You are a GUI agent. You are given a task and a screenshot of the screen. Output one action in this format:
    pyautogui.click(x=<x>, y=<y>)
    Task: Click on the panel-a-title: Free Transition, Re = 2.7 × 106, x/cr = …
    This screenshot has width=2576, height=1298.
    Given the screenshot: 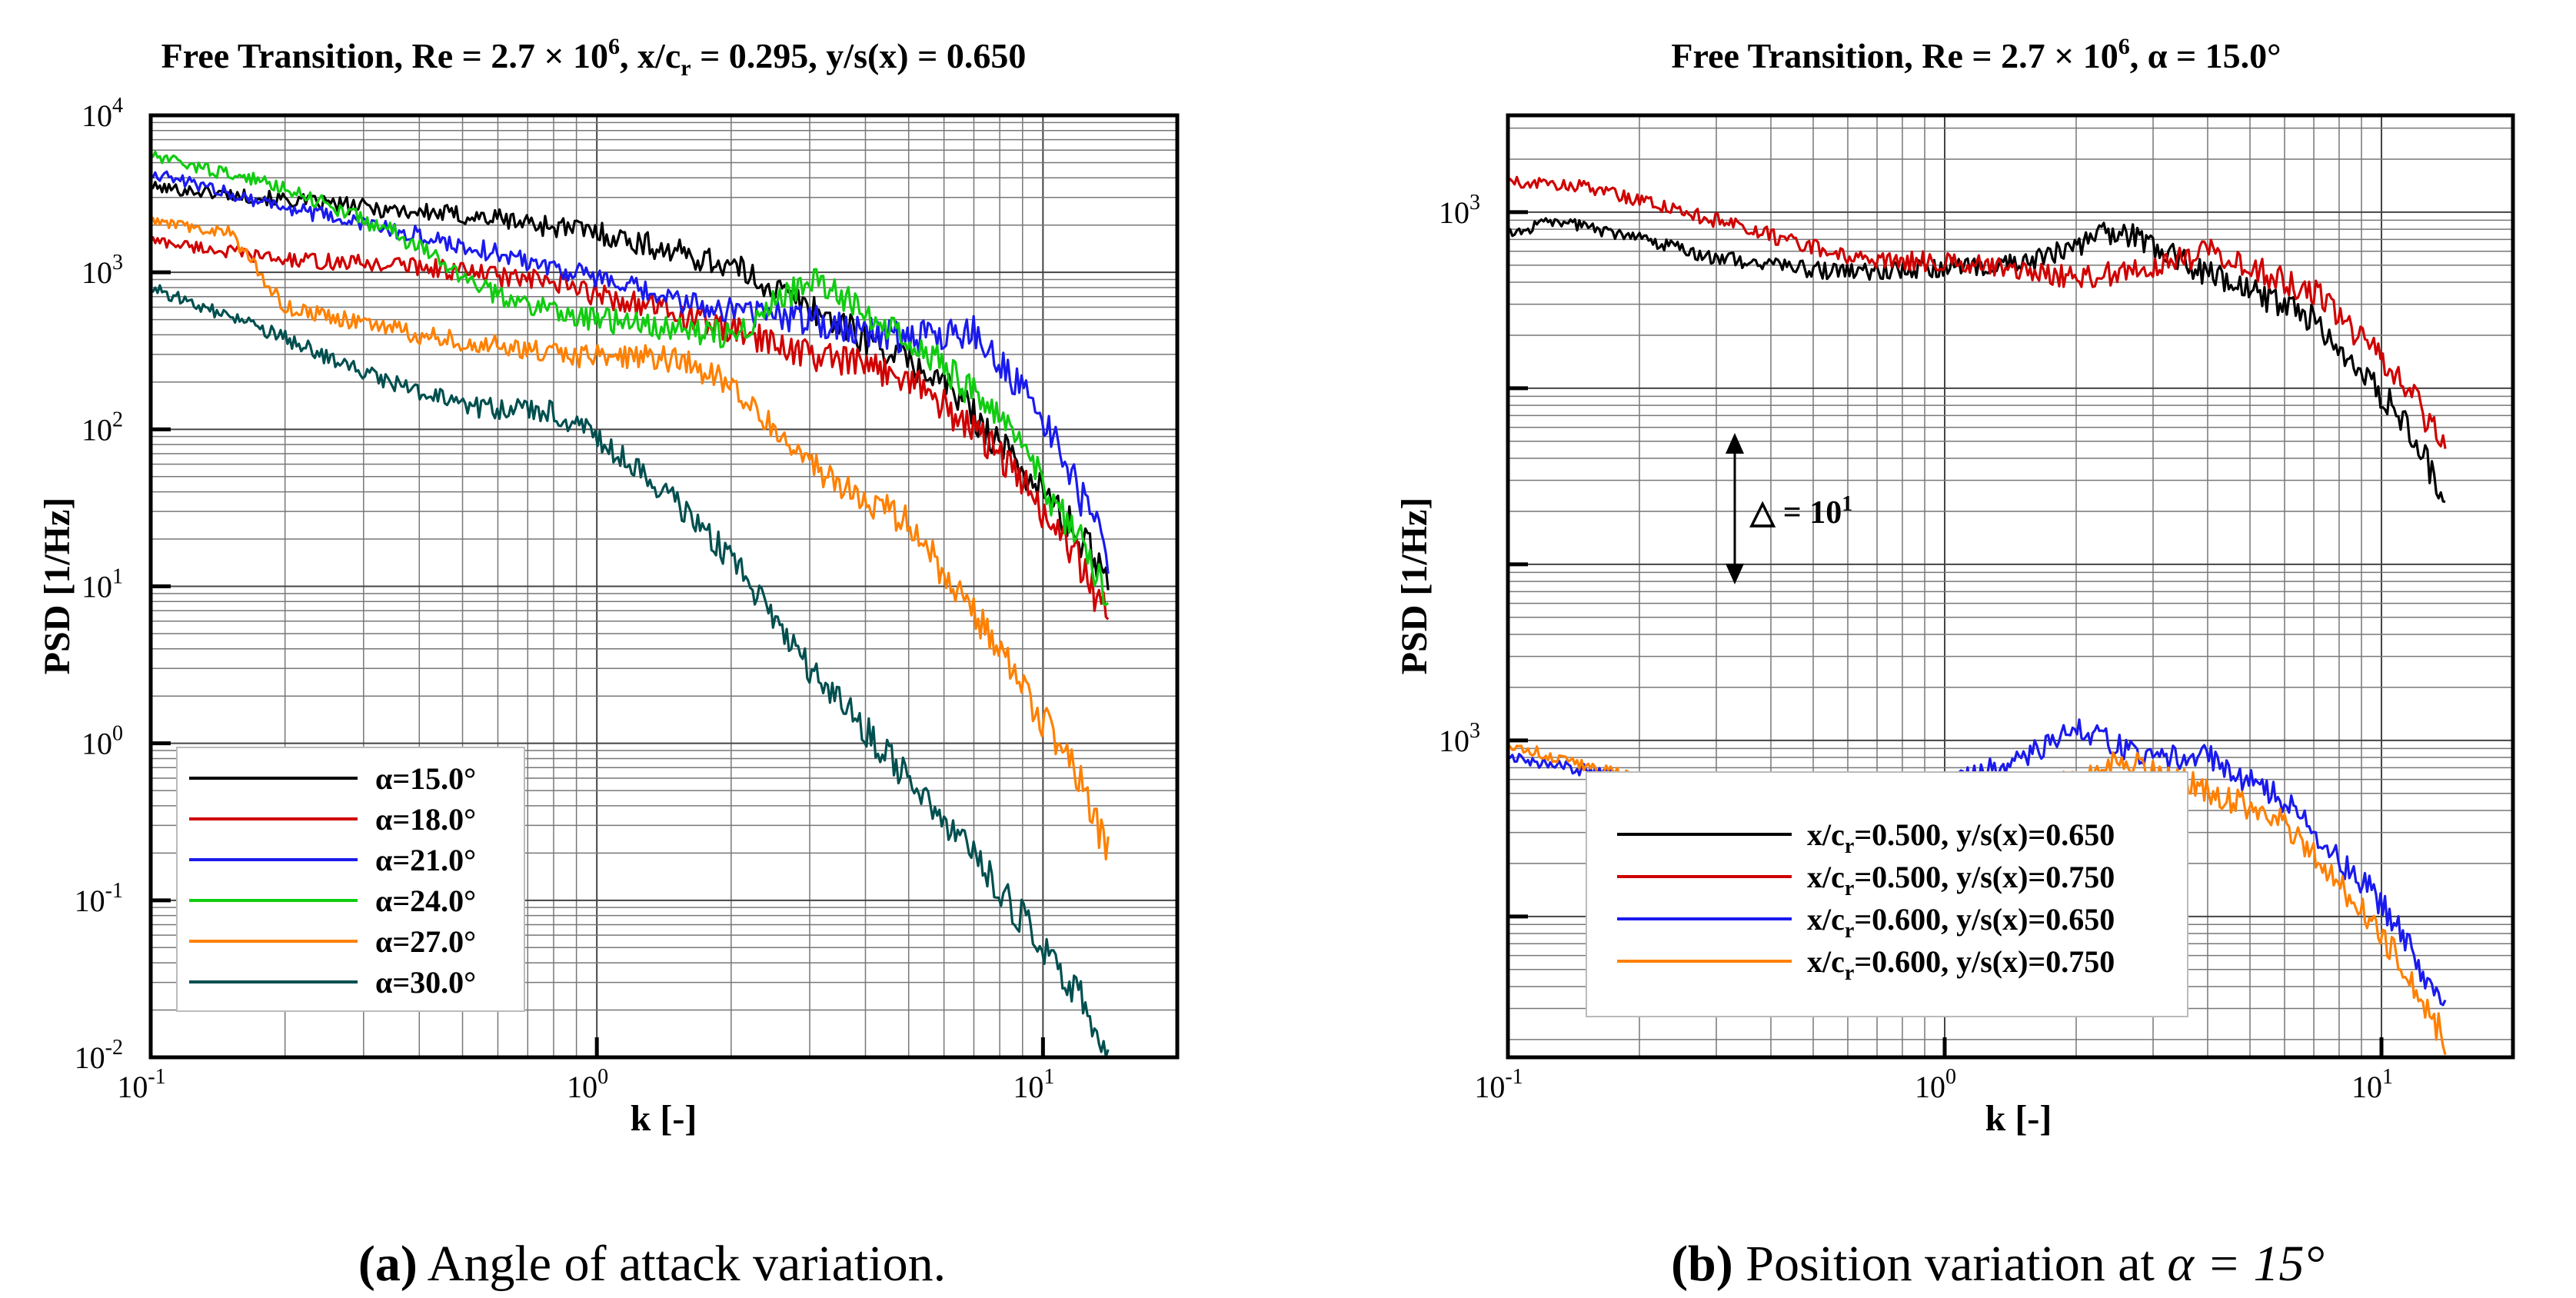 What is the action you would take?
    pyautogui.click(x=594, y=57)
    